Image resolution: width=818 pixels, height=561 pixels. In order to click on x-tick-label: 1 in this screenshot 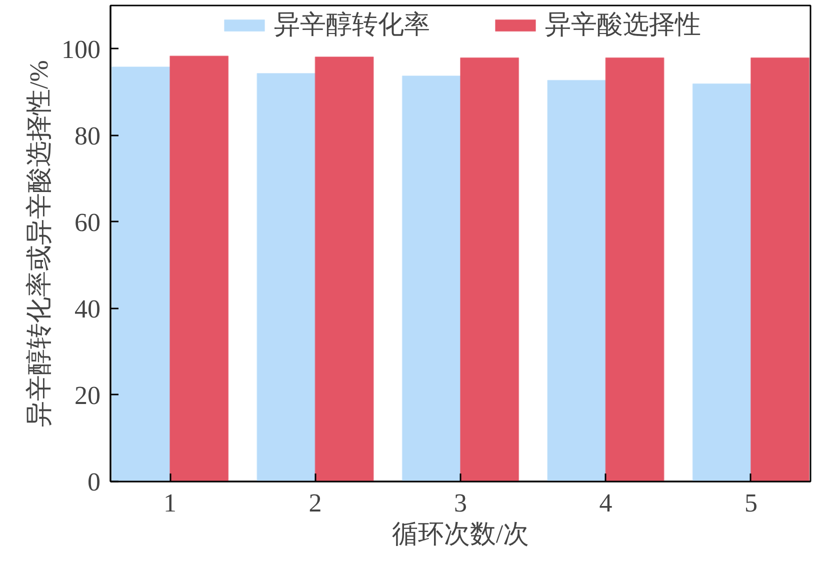, I will do `click(170, 503)`.